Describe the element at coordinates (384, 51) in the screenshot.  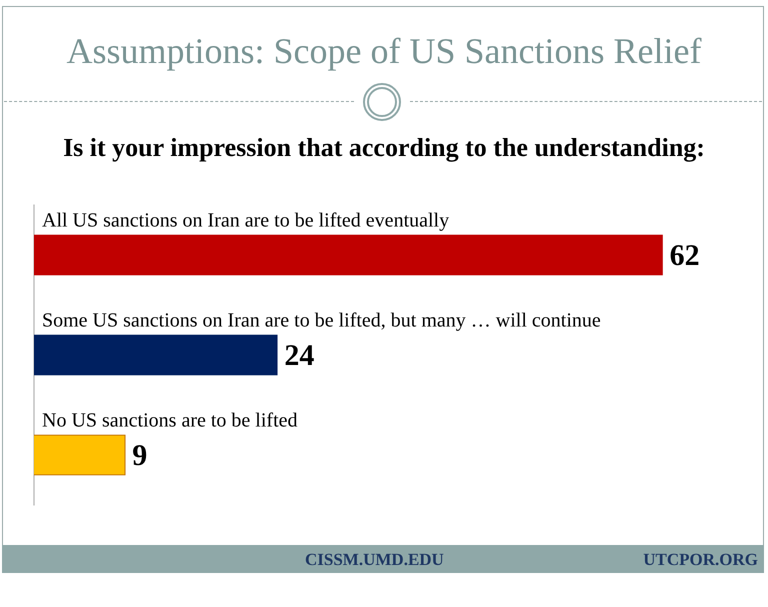
I see `chart-title: Assumptions: Scope of US Sanctions Relief` at that location.